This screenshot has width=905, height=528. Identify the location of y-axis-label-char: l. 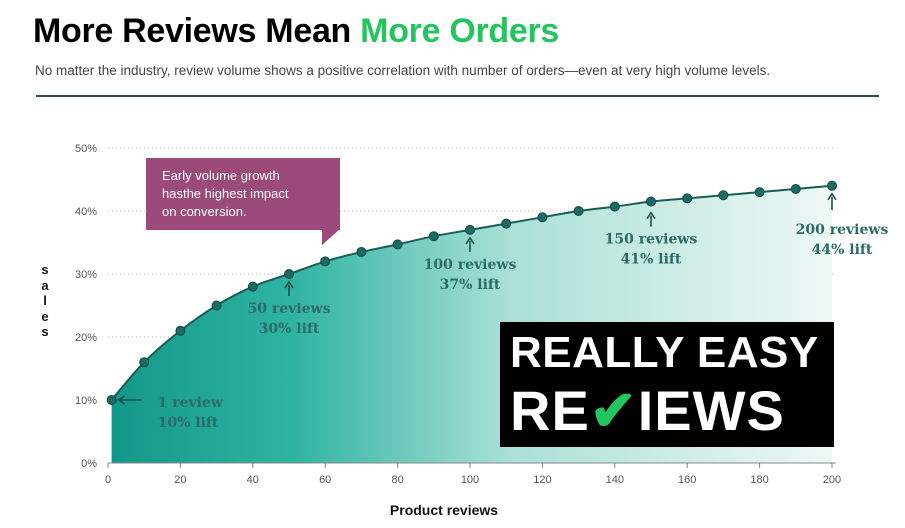
(45, 300).